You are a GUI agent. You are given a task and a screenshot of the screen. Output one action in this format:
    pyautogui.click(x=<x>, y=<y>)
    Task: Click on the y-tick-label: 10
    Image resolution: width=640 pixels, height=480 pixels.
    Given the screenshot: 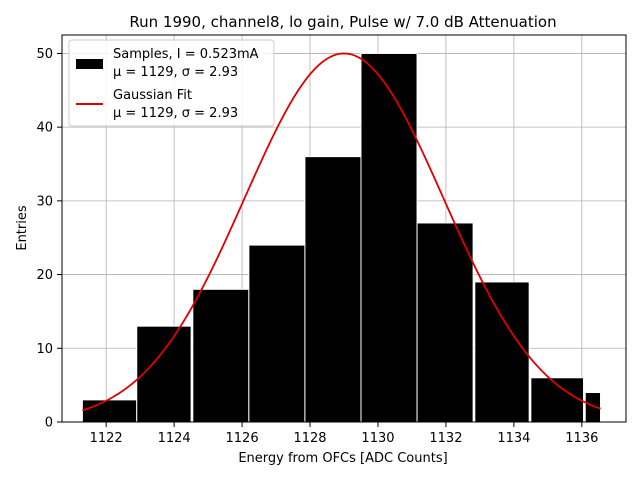 What is the action you would take?
    pyautogui.click(x=44, y=349)
    